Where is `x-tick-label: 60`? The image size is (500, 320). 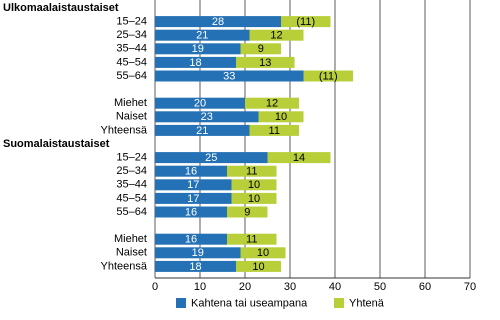 x-tick-label: 60 is located at coordinates (425, 287).